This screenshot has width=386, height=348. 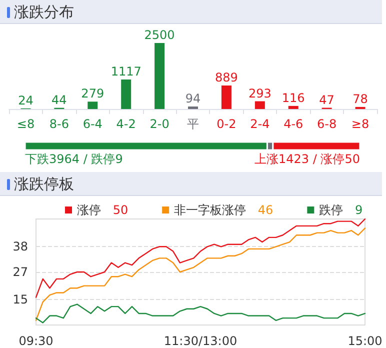 I want to click on text: 9, so click(x=358, y=210).